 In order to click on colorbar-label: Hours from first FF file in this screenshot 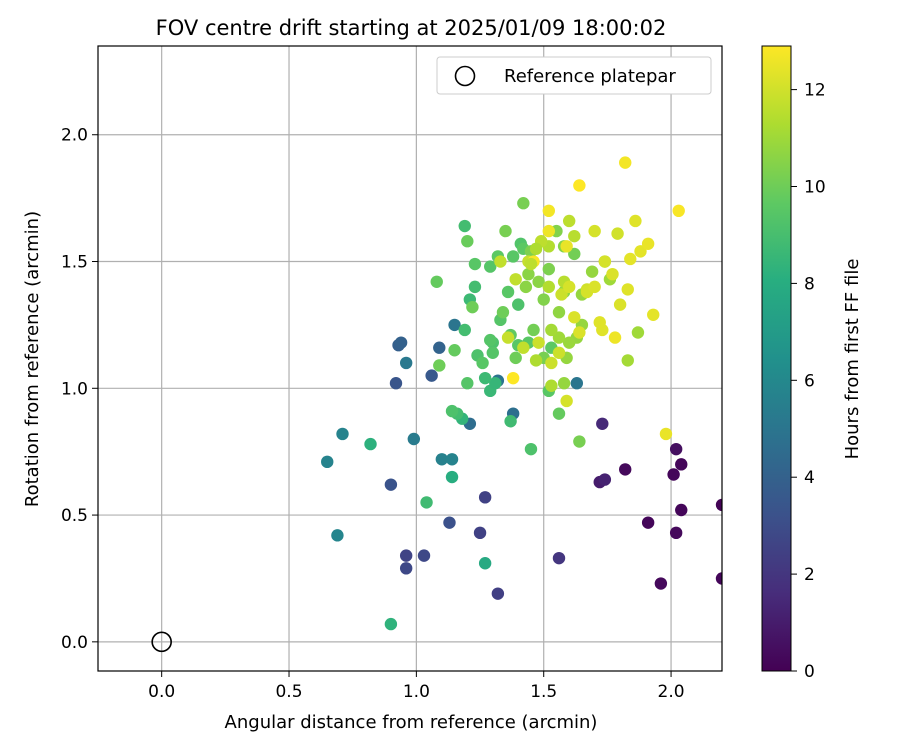, I will do `click(852, 359)`.